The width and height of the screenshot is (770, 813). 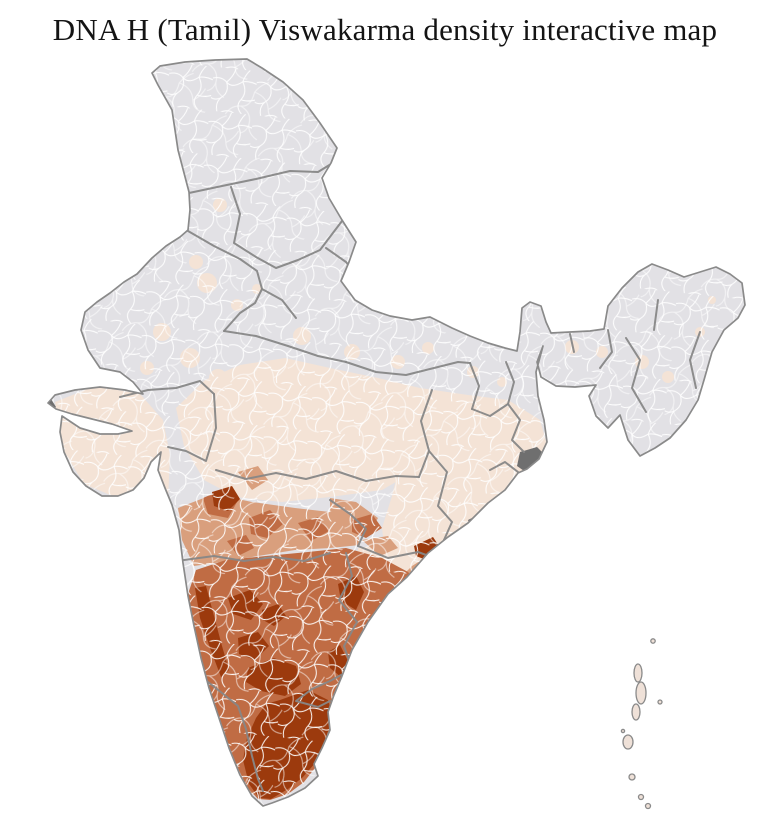 I want to click on andaman-island-shapes, so click(x=641, y=724).